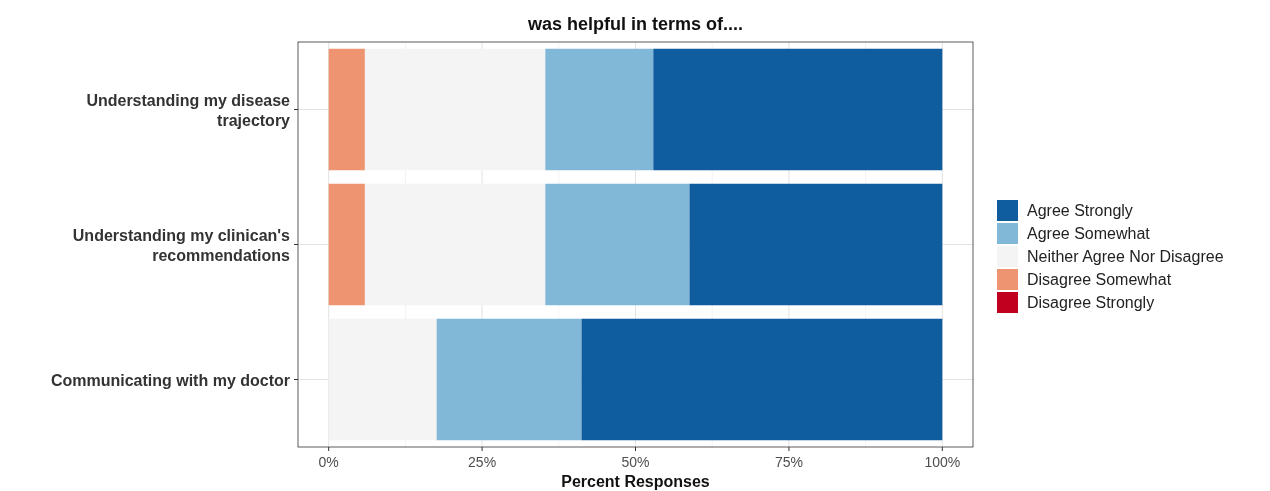 The width and height of the screenshot is (1270, 491). What do you see at coordinates (482, 462) in the screenshot?
I see `x-tick-label: 25%` at bounding box center [482, 462].